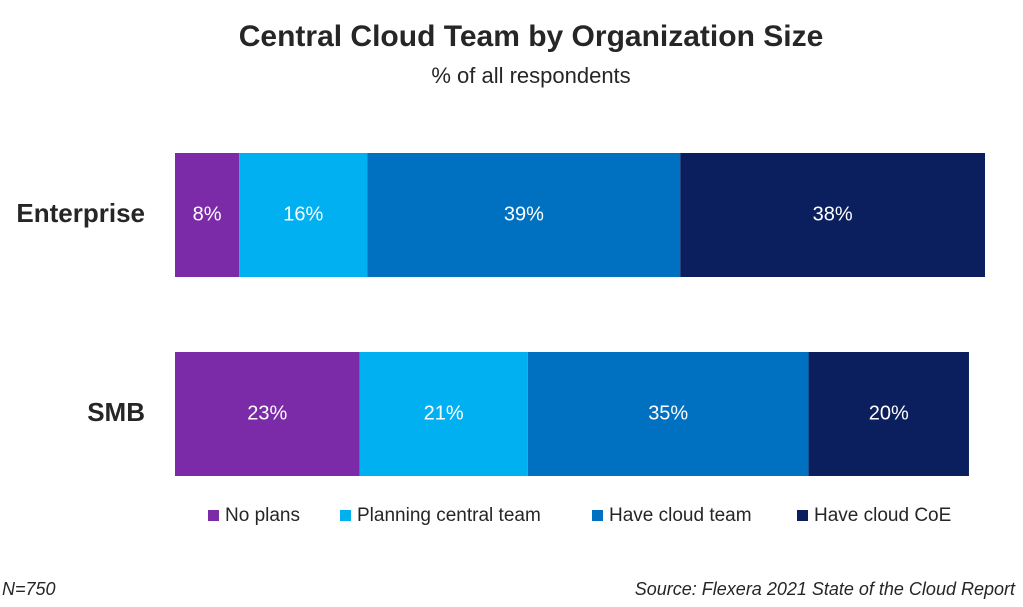 This screenshot has height=607, width=1023. Describe the element at coordinates (116, 412) in the screenshot. I see `category-label: SMB` at that location.